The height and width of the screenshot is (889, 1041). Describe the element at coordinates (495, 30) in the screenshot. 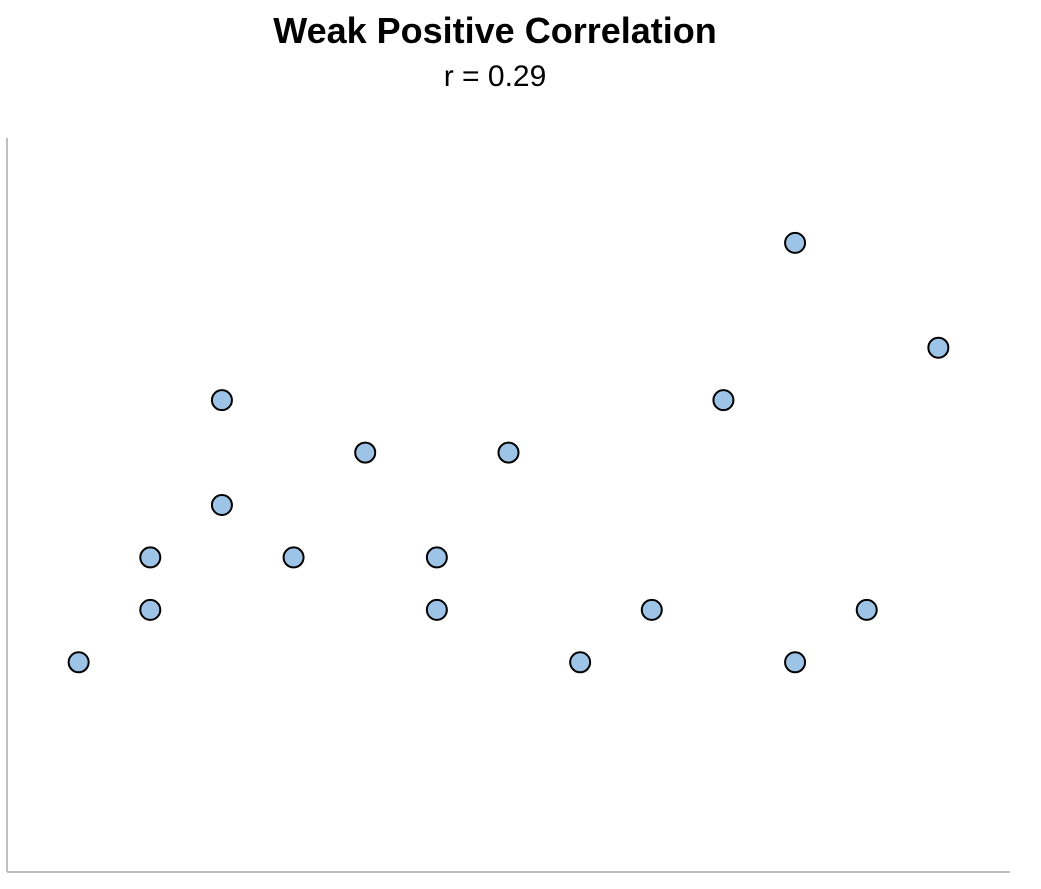

I see `chart-title: Weak Positive Correlation` at that location.